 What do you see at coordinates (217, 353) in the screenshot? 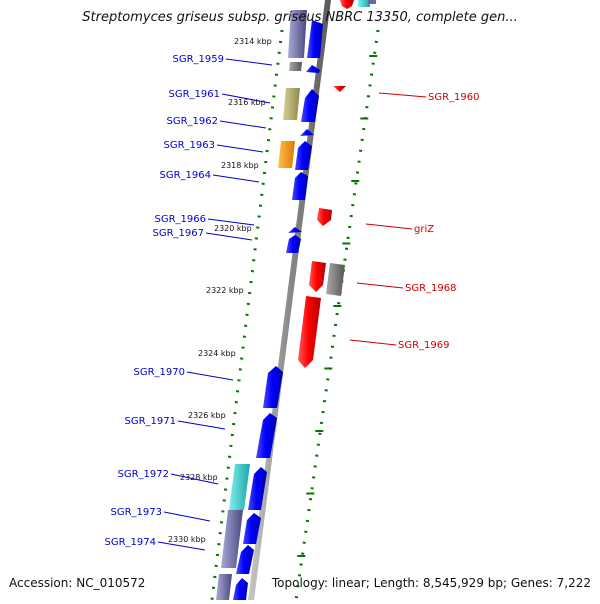
I see `scale-label: 2324 kbp` at bounding box center [217, 353].